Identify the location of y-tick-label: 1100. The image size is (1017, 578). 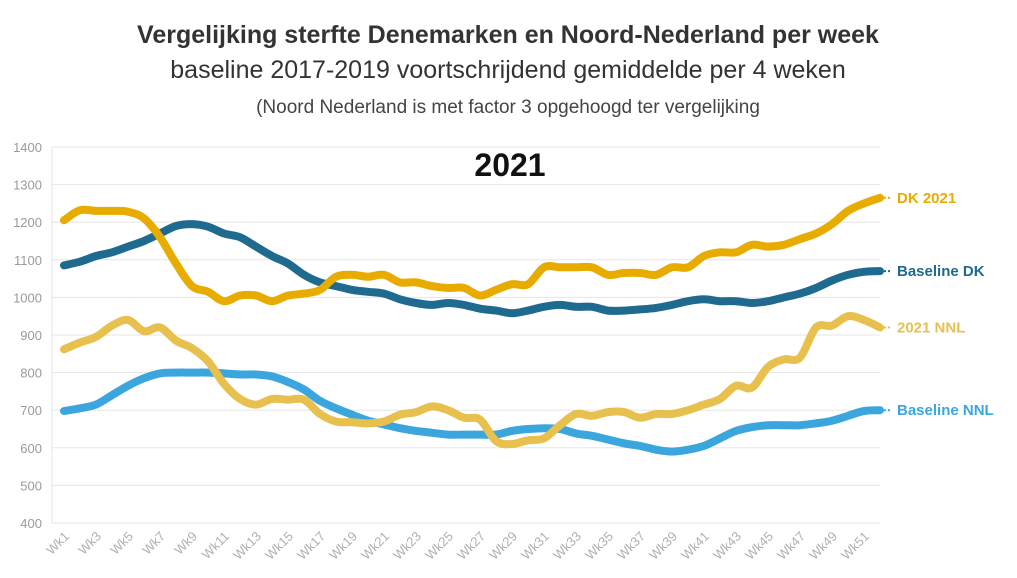
(28, 260).